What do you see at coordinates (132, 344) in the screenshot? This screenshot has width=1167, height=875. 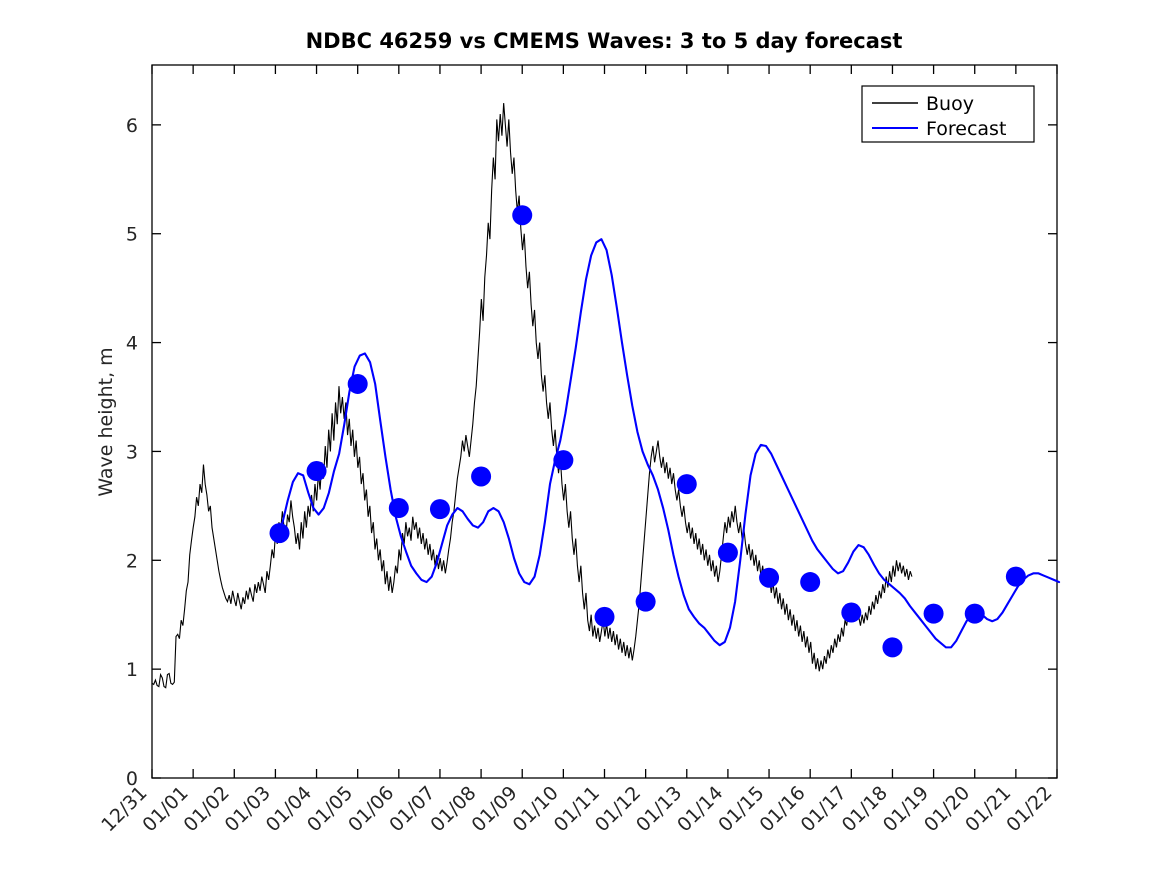 I see `y-tick-label: 4` at bounding box center [132, 344].